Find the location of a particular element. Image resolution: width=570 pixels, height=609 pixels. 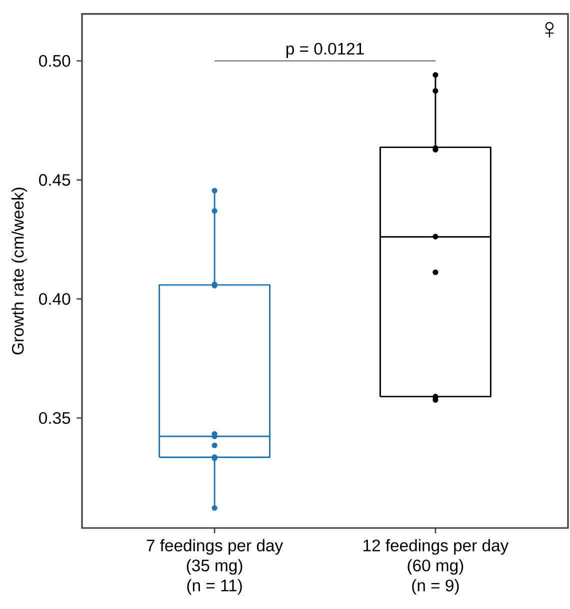

y-tick-label: 0.50 is located at coordinates (54, 61).